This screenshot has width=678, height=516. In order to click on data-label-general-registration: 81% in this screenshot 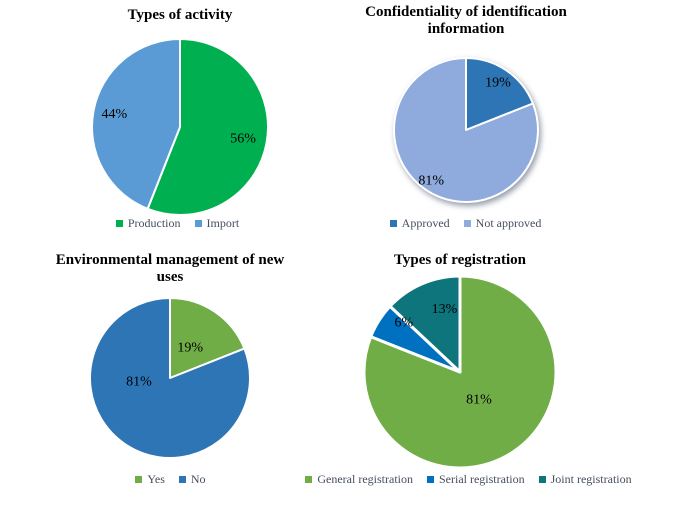, I will do `click(479, 399)`.